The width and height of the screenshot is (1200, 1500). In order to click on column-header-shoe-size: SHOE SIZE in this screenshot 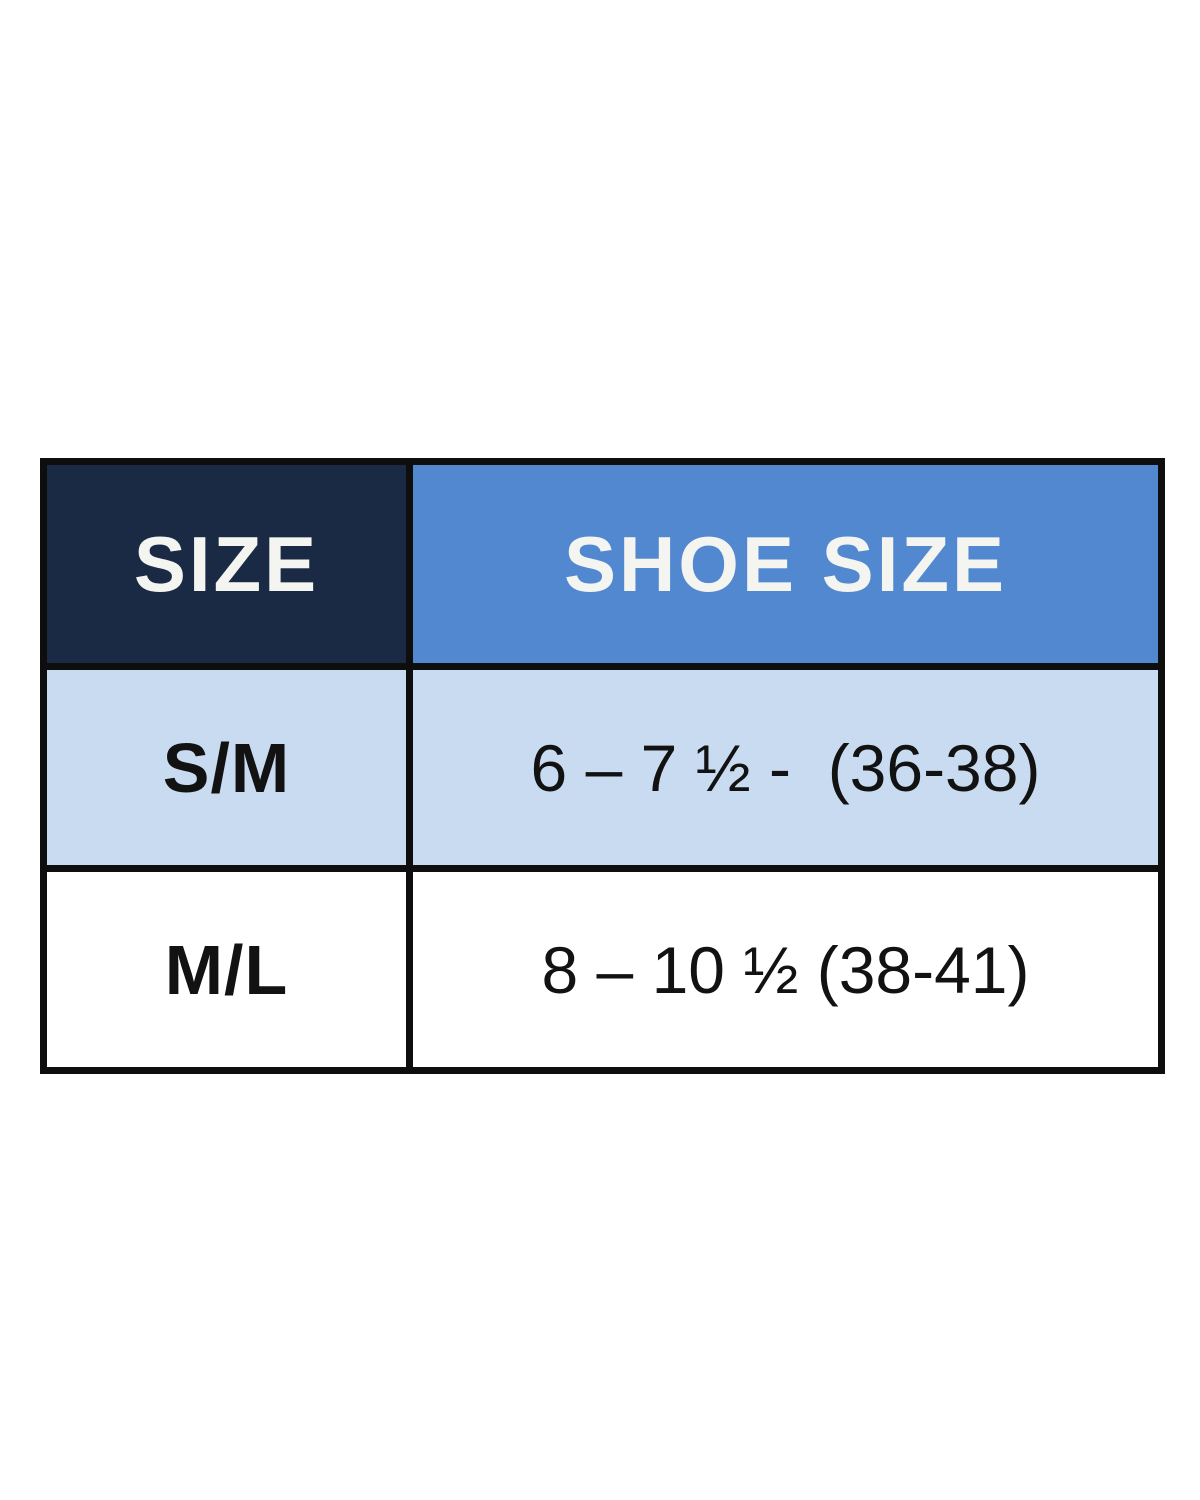, I will do `click(785, 564)`.